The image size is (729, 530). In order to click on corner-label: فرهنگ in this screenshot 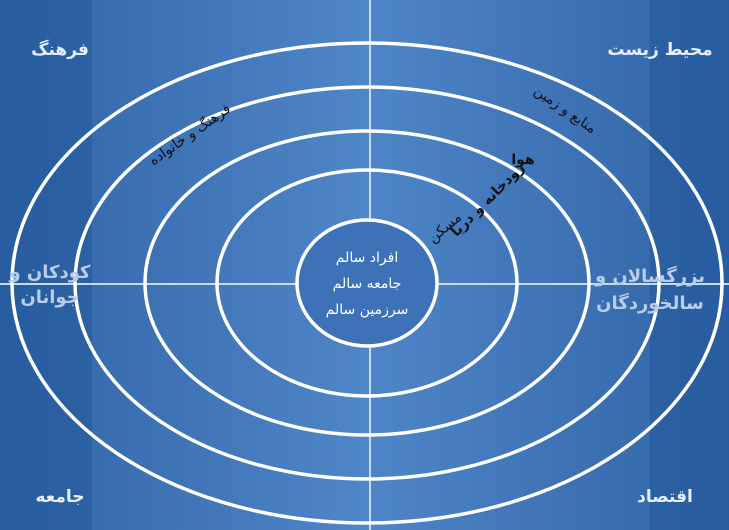, I will do `click(60, 49)`.